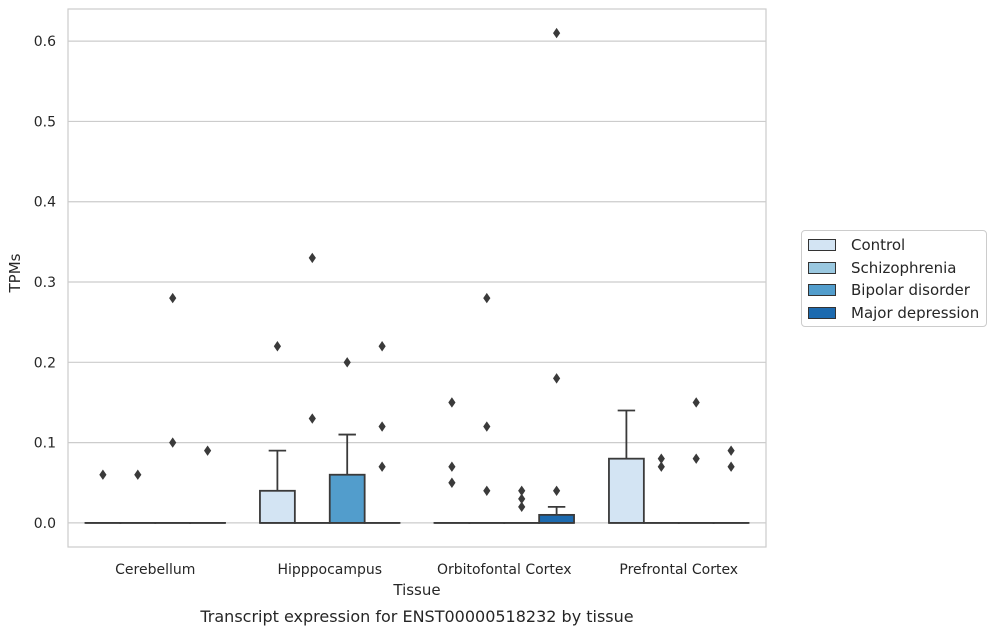 The height and width of the screenshot is (638, 997). I want to click on legend-item: Control, so click(897, 245).